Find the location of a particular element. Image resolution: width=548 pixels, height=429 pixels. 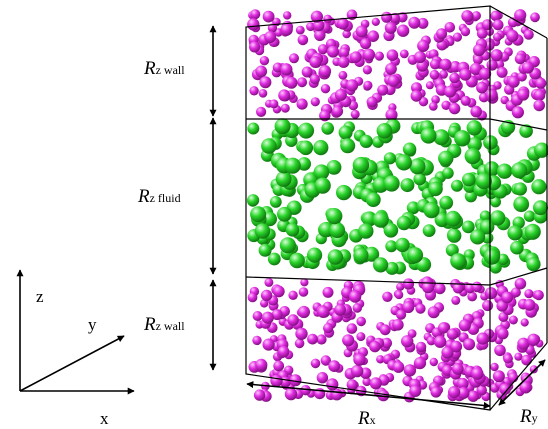

rz-fluid-label: Rz fluid is located at coordinates (159, 196).